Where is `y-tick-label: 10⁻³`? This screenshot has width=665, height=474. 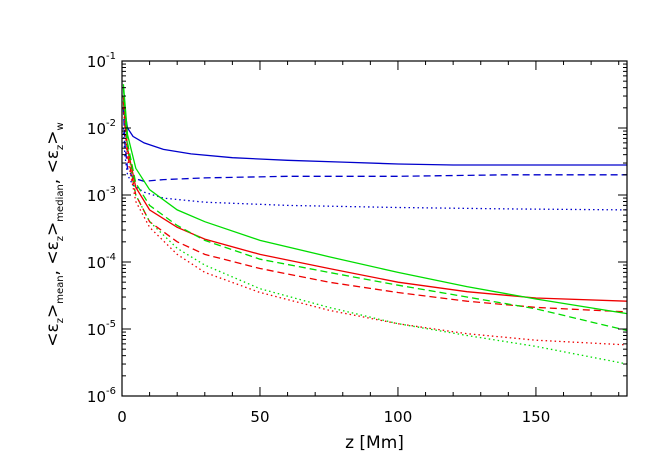 y-tick-label: 10⁻³ is located at coordinates (101, 195).